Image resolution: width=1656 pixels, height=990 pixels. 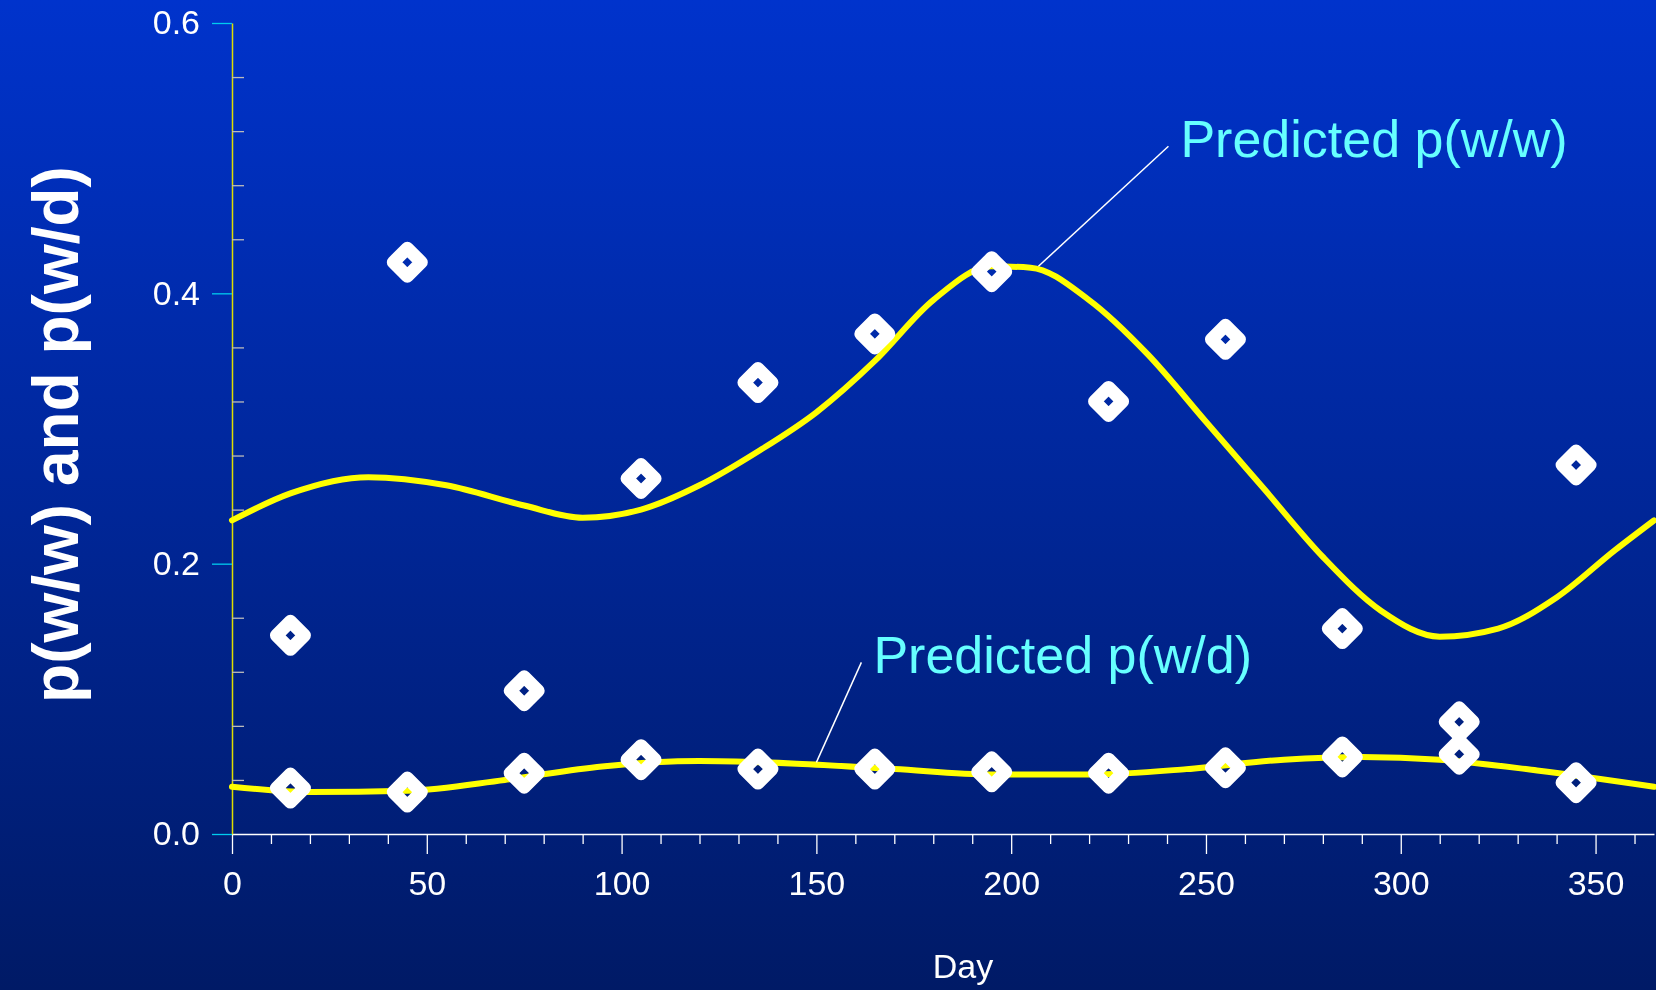 What do you see at coordinates (1401, 883) in the screenshot?
I see `x-tick-label: 300` at bounding box center [1401, 883].